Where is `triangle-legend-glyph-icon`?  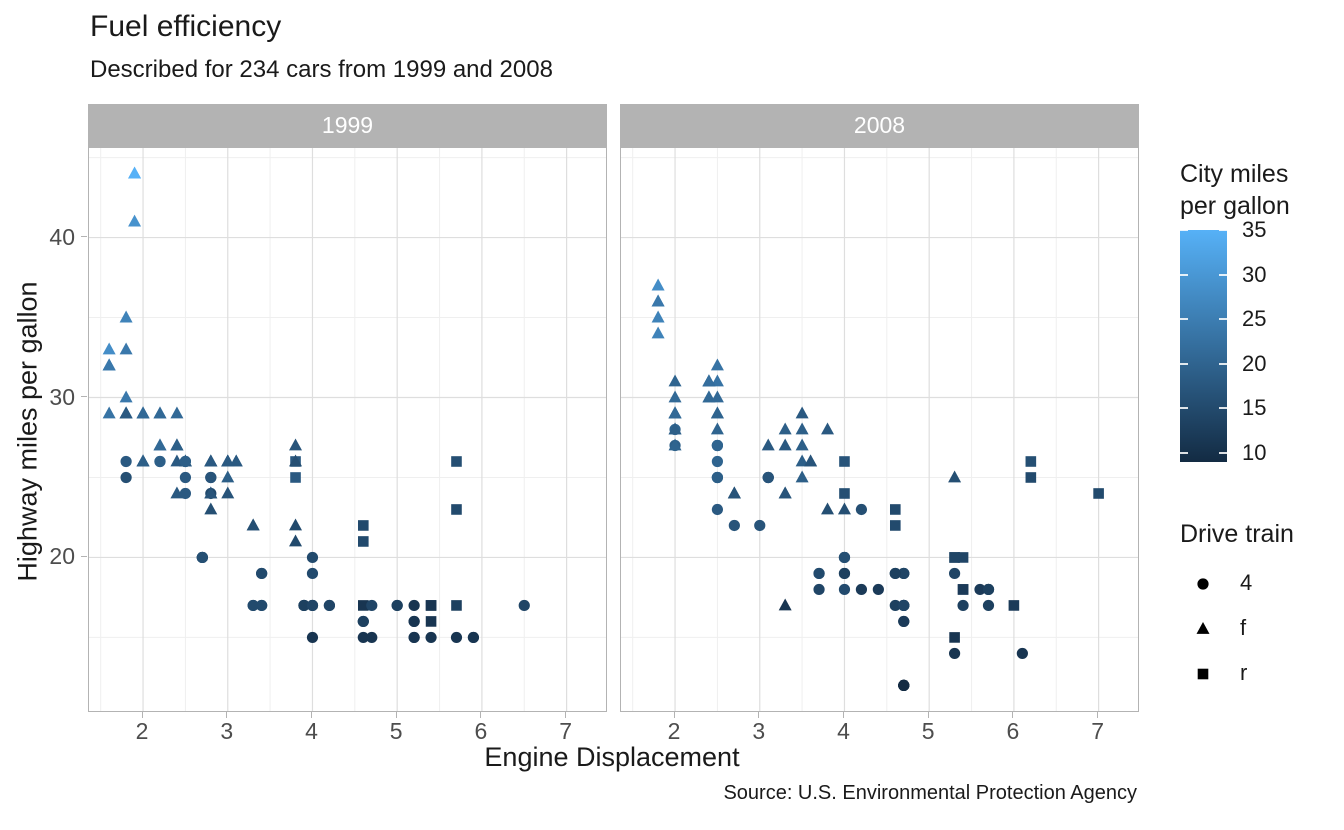
triangle-legend-glyph-icon is located at coordinates (1203, 628).